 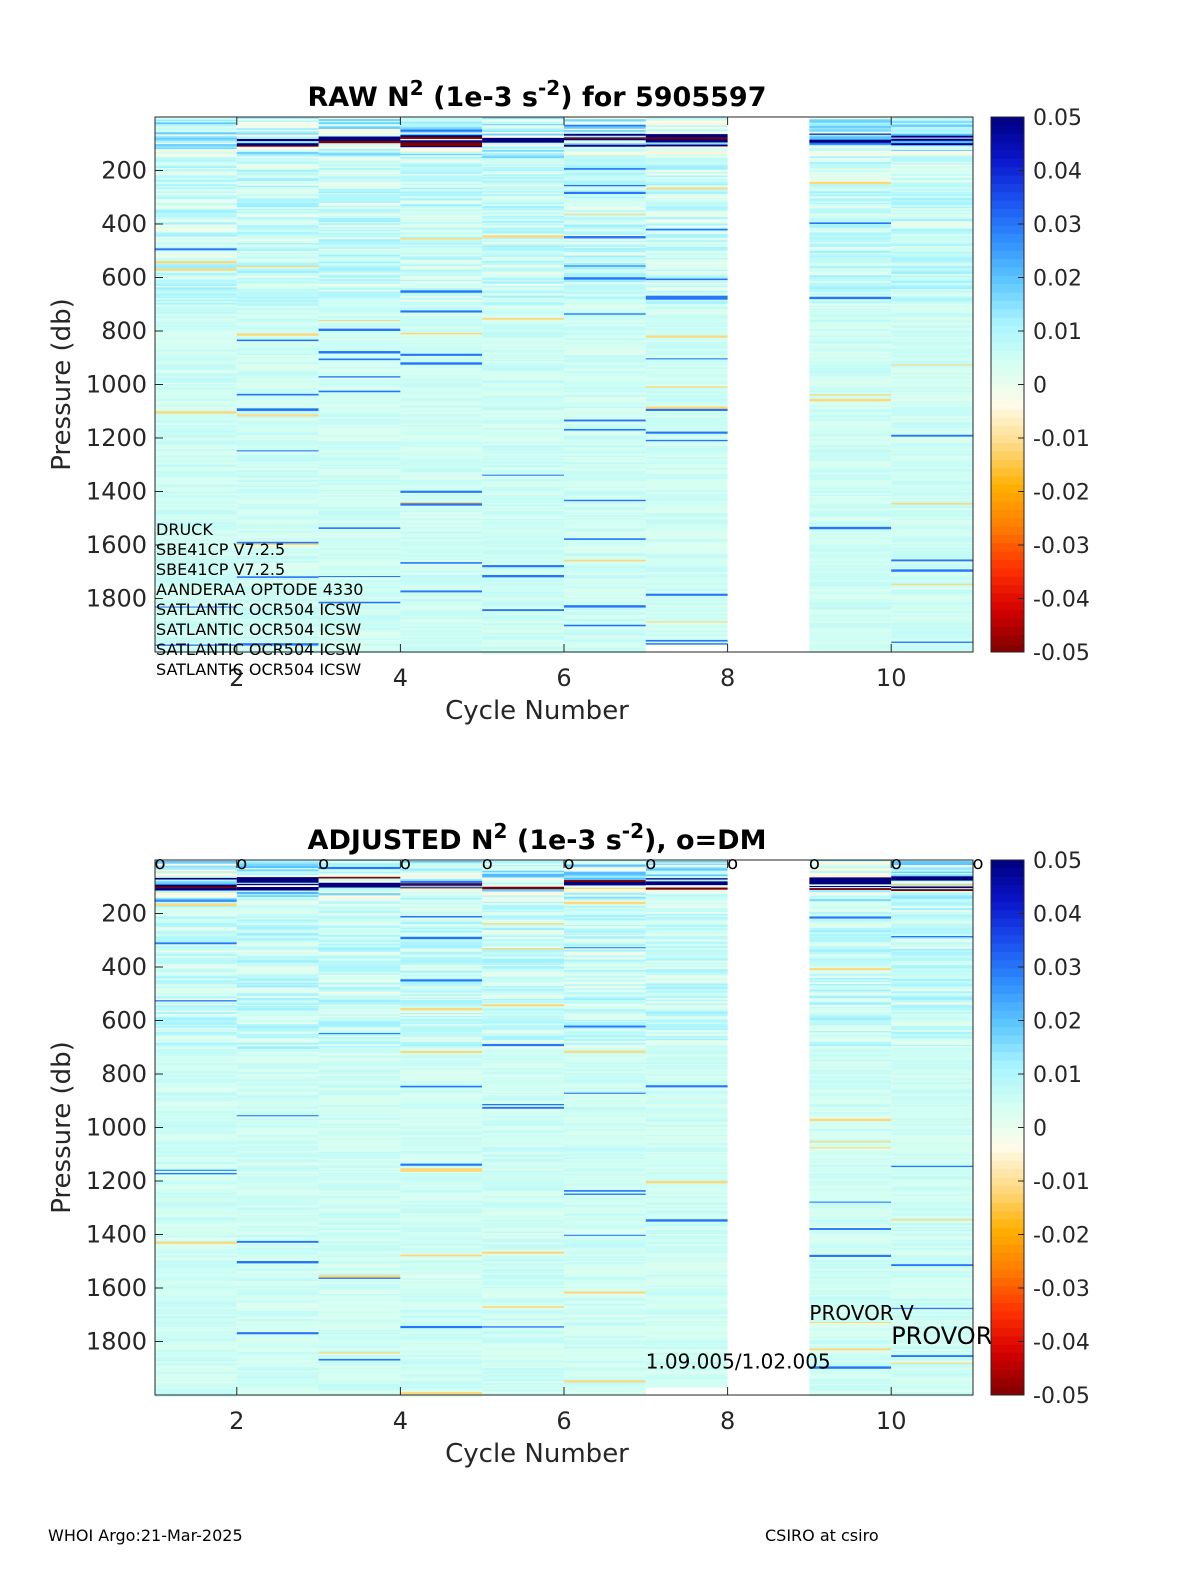 What do you see at coordinates (116, 385) in the screenshot?
I see `y-tick-label: 1000` at bounding box center [116, 385].